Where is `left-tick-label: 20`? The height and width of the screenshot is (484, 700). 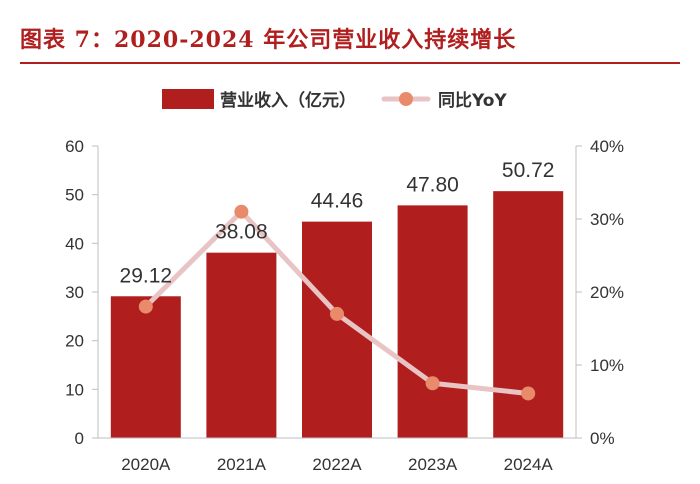
left-tick-label: 20 is located at coordinates (74, 341).